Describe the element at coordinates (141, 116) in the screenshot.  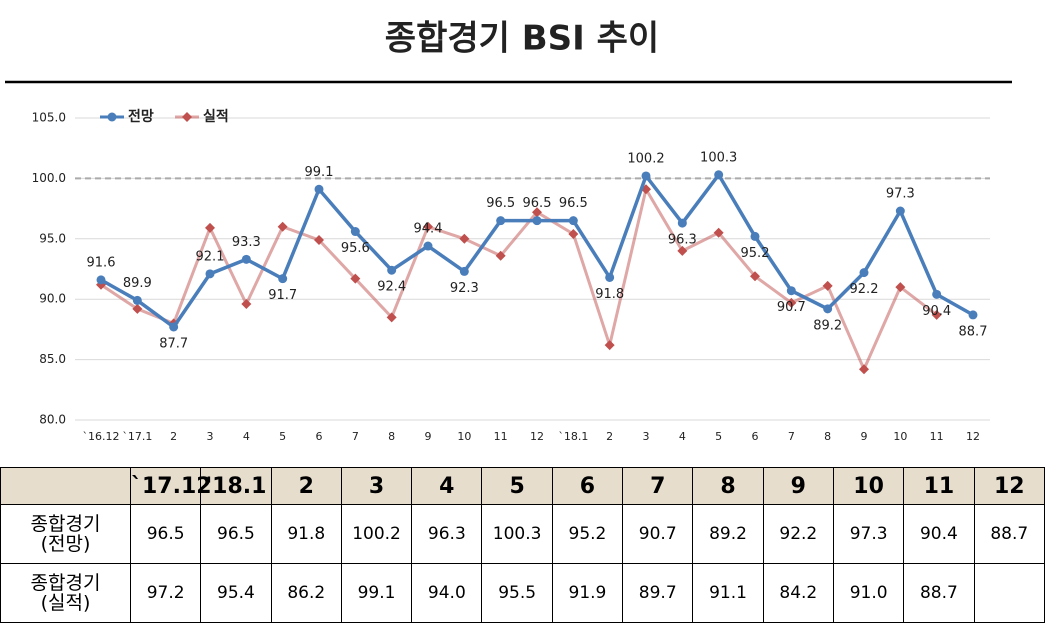
I see `legend-label: 전망` at that location.